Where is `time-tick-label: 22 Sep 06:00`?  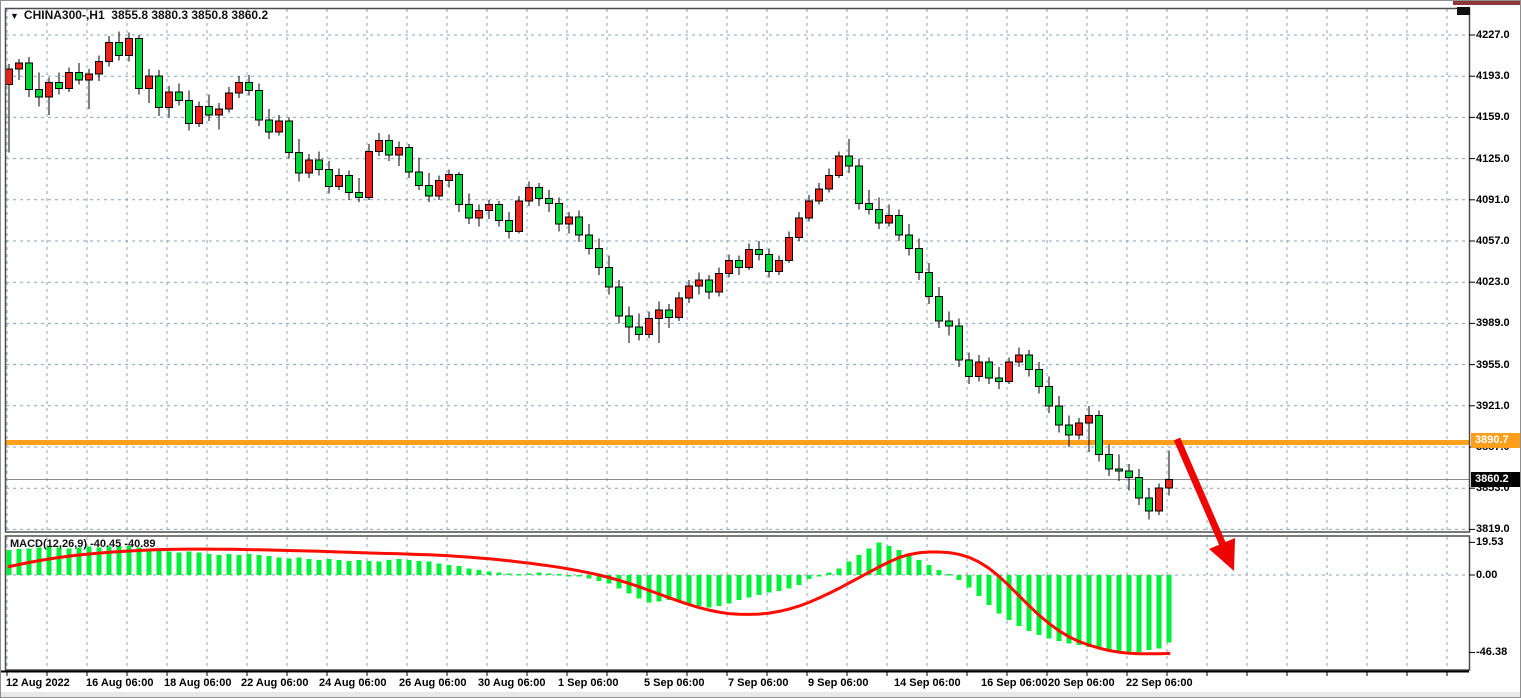 time-tick-label: 22 Sep 06:00 is located at coordinates (1159, 683).